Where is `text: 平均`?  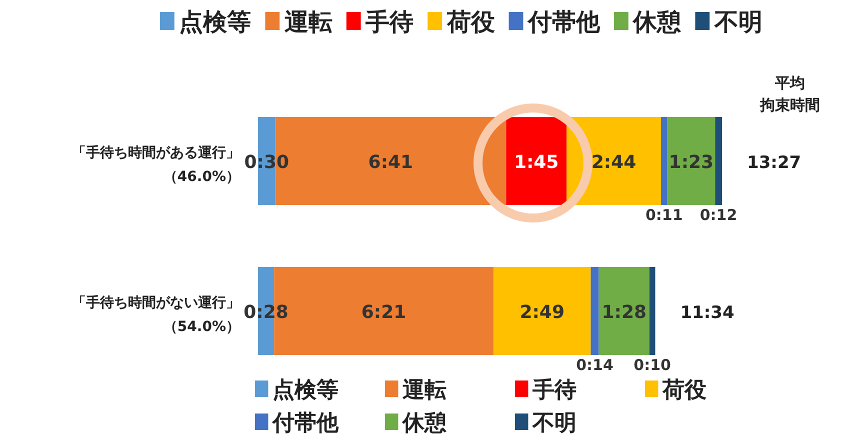
text: 平均 is located at coordinates (789, 83).